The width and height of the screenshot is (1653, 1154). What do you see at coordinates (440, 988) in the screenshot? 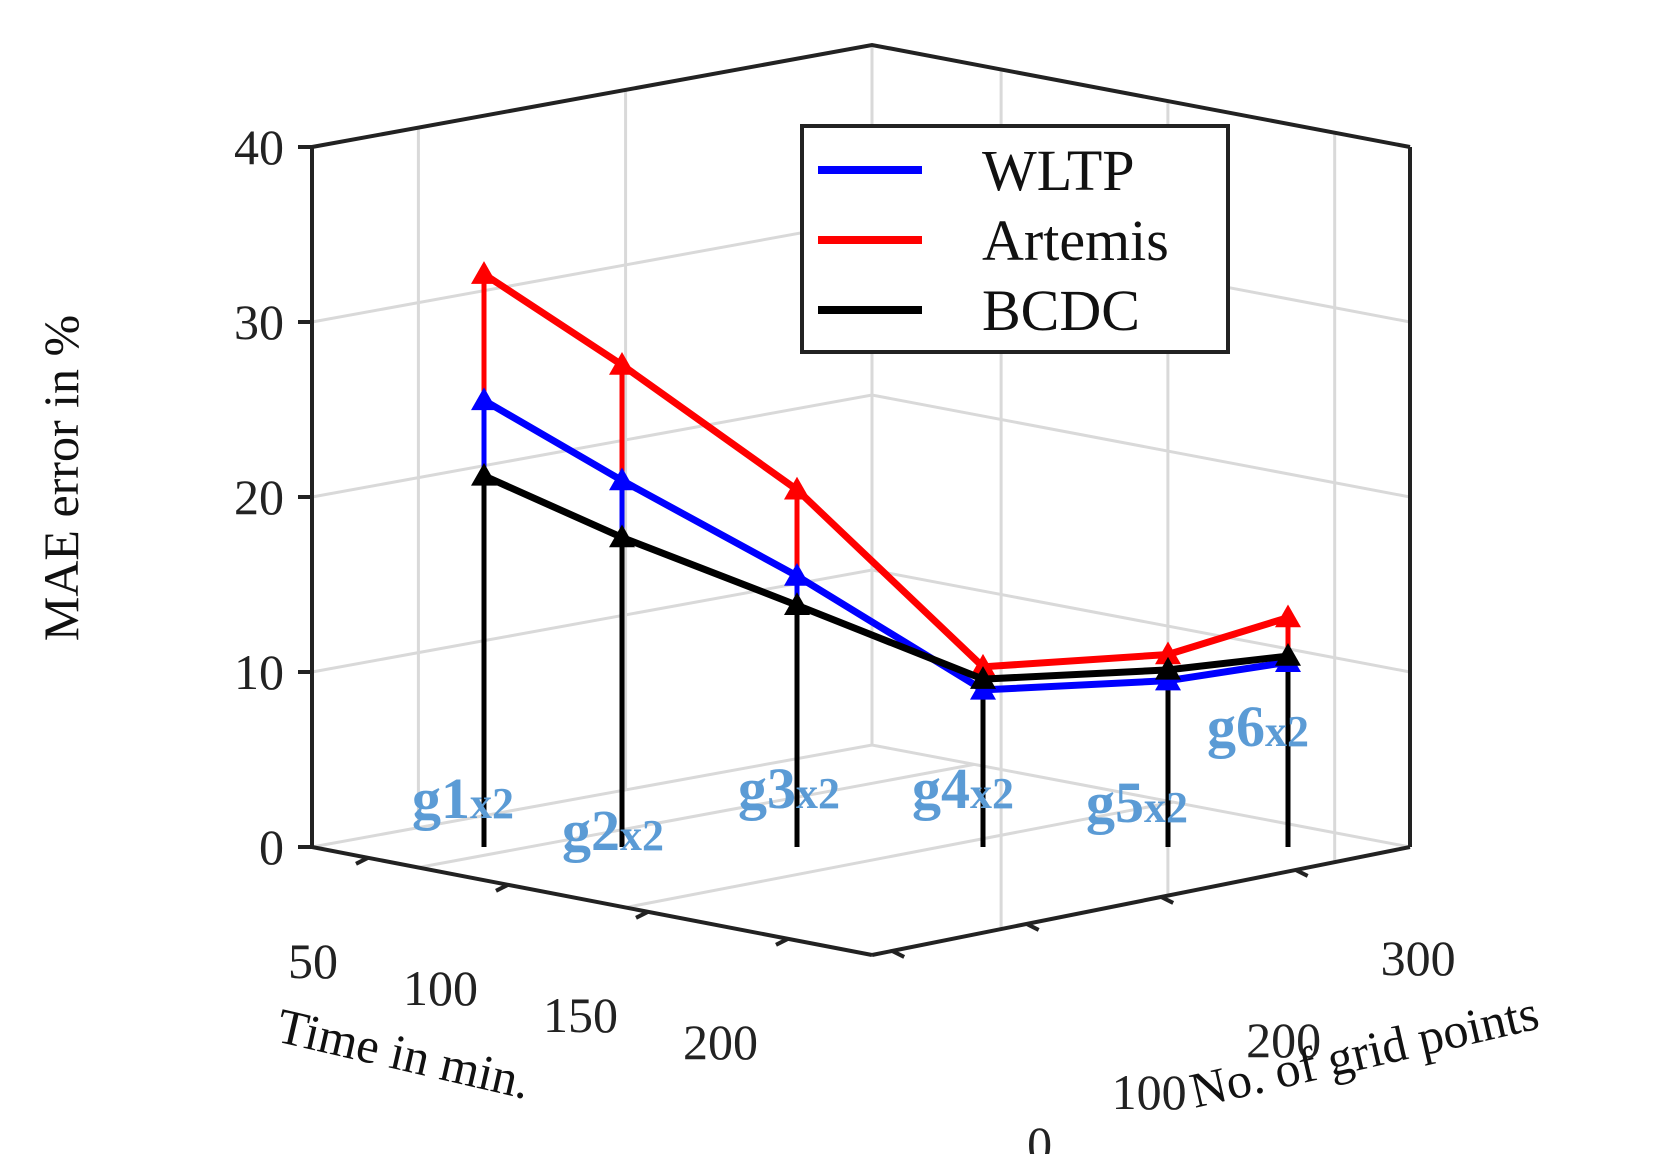
I see `x-tick-label: 100` at bounding box center [440, 988].